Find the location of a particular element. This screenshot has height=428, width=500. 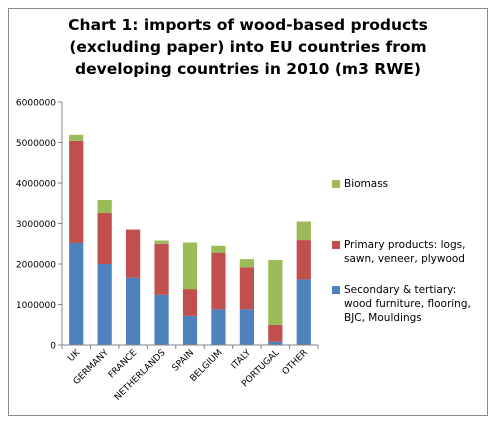

legend-swatch-primary-products is located at coordinates (336, 245).